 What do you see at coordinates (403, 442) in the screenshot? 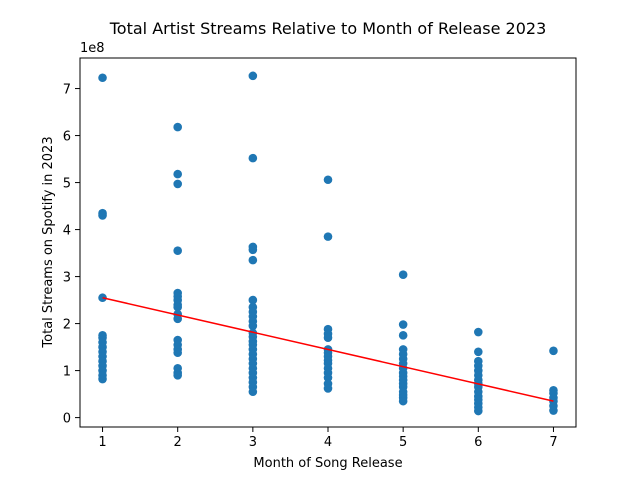
I see `x-tick-label: 5` at bounding box center [403, 442].